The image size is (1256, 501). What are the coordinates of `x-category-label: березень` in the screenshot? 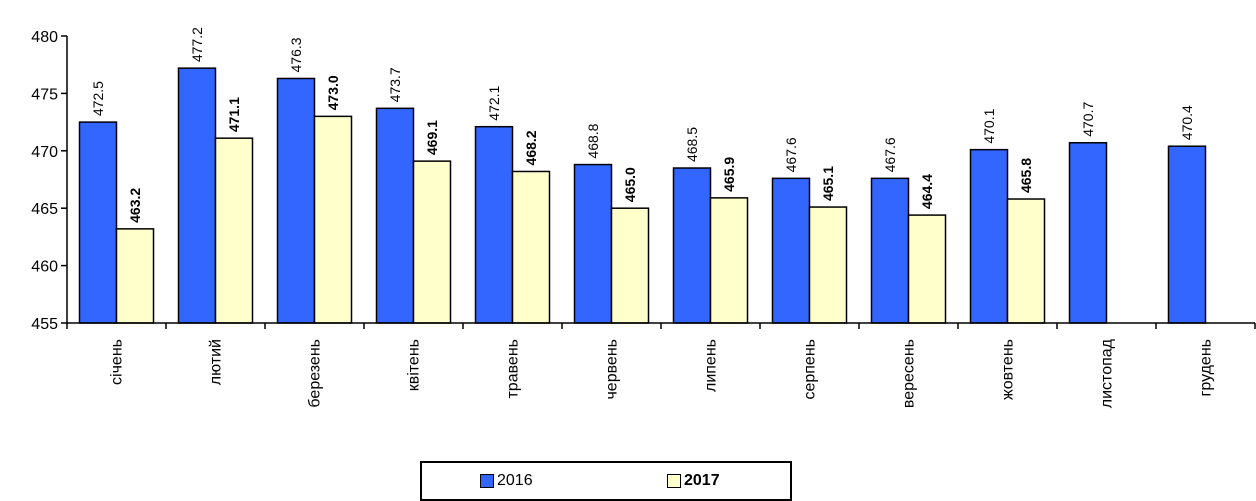 It's located at (315, 373).